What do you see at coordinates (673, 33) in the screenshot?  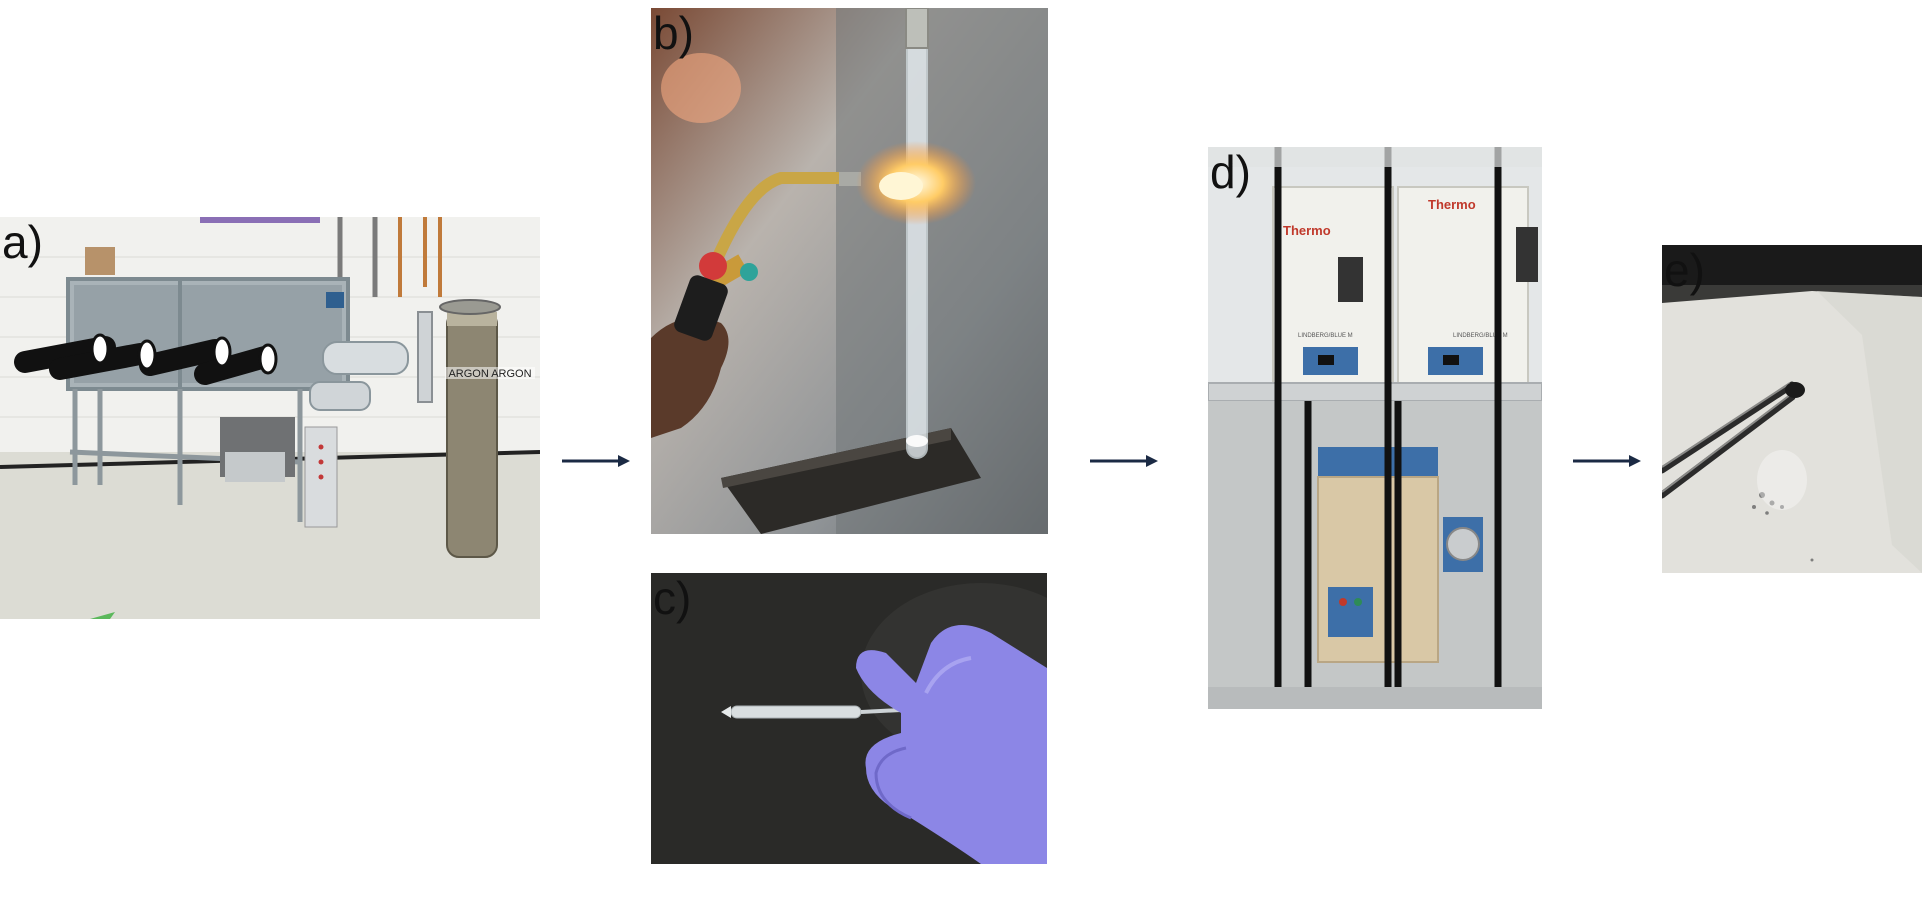 I see `panel-b-label: b)` at bounding box center [673, 33].